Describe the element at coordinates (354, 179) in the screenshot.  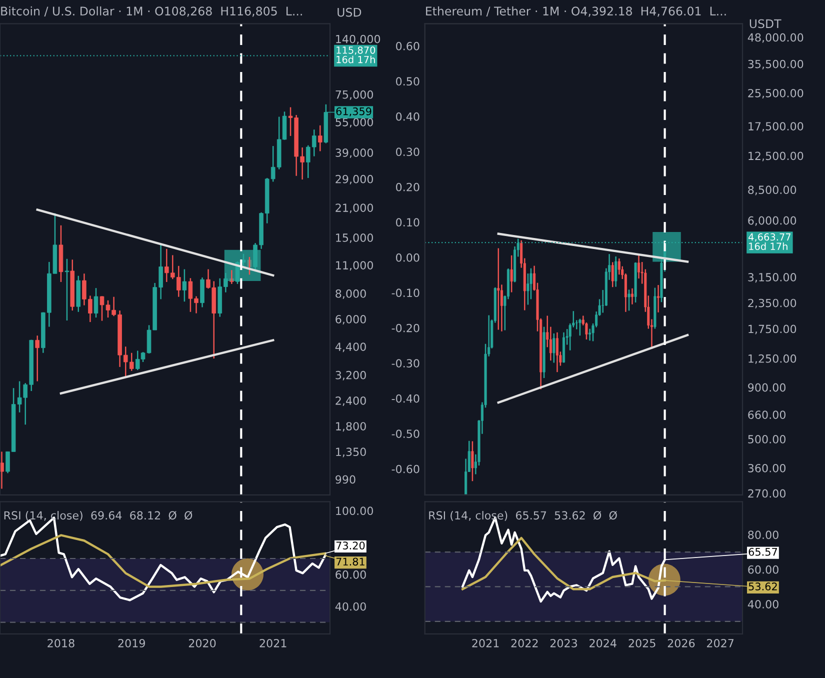
I see `y-tick-label: 29,000` at that location.